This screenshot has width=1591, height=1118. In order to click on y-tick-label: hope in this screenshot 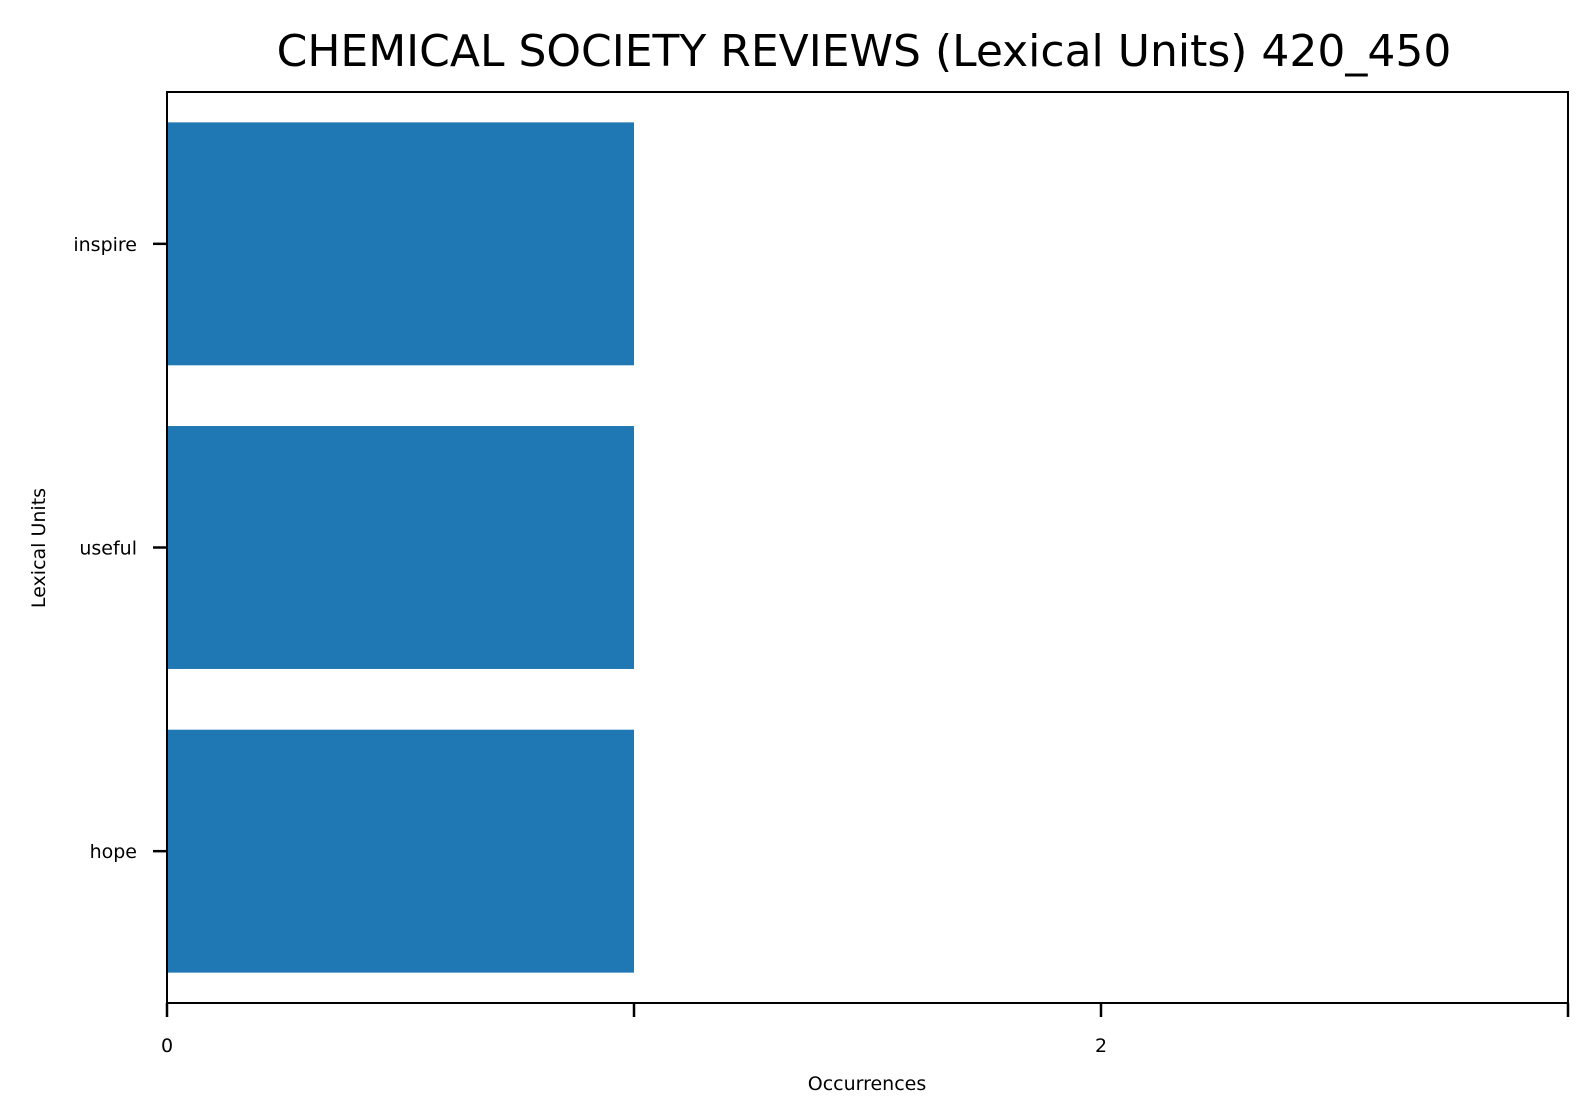, I will do `click(113, 852)`.